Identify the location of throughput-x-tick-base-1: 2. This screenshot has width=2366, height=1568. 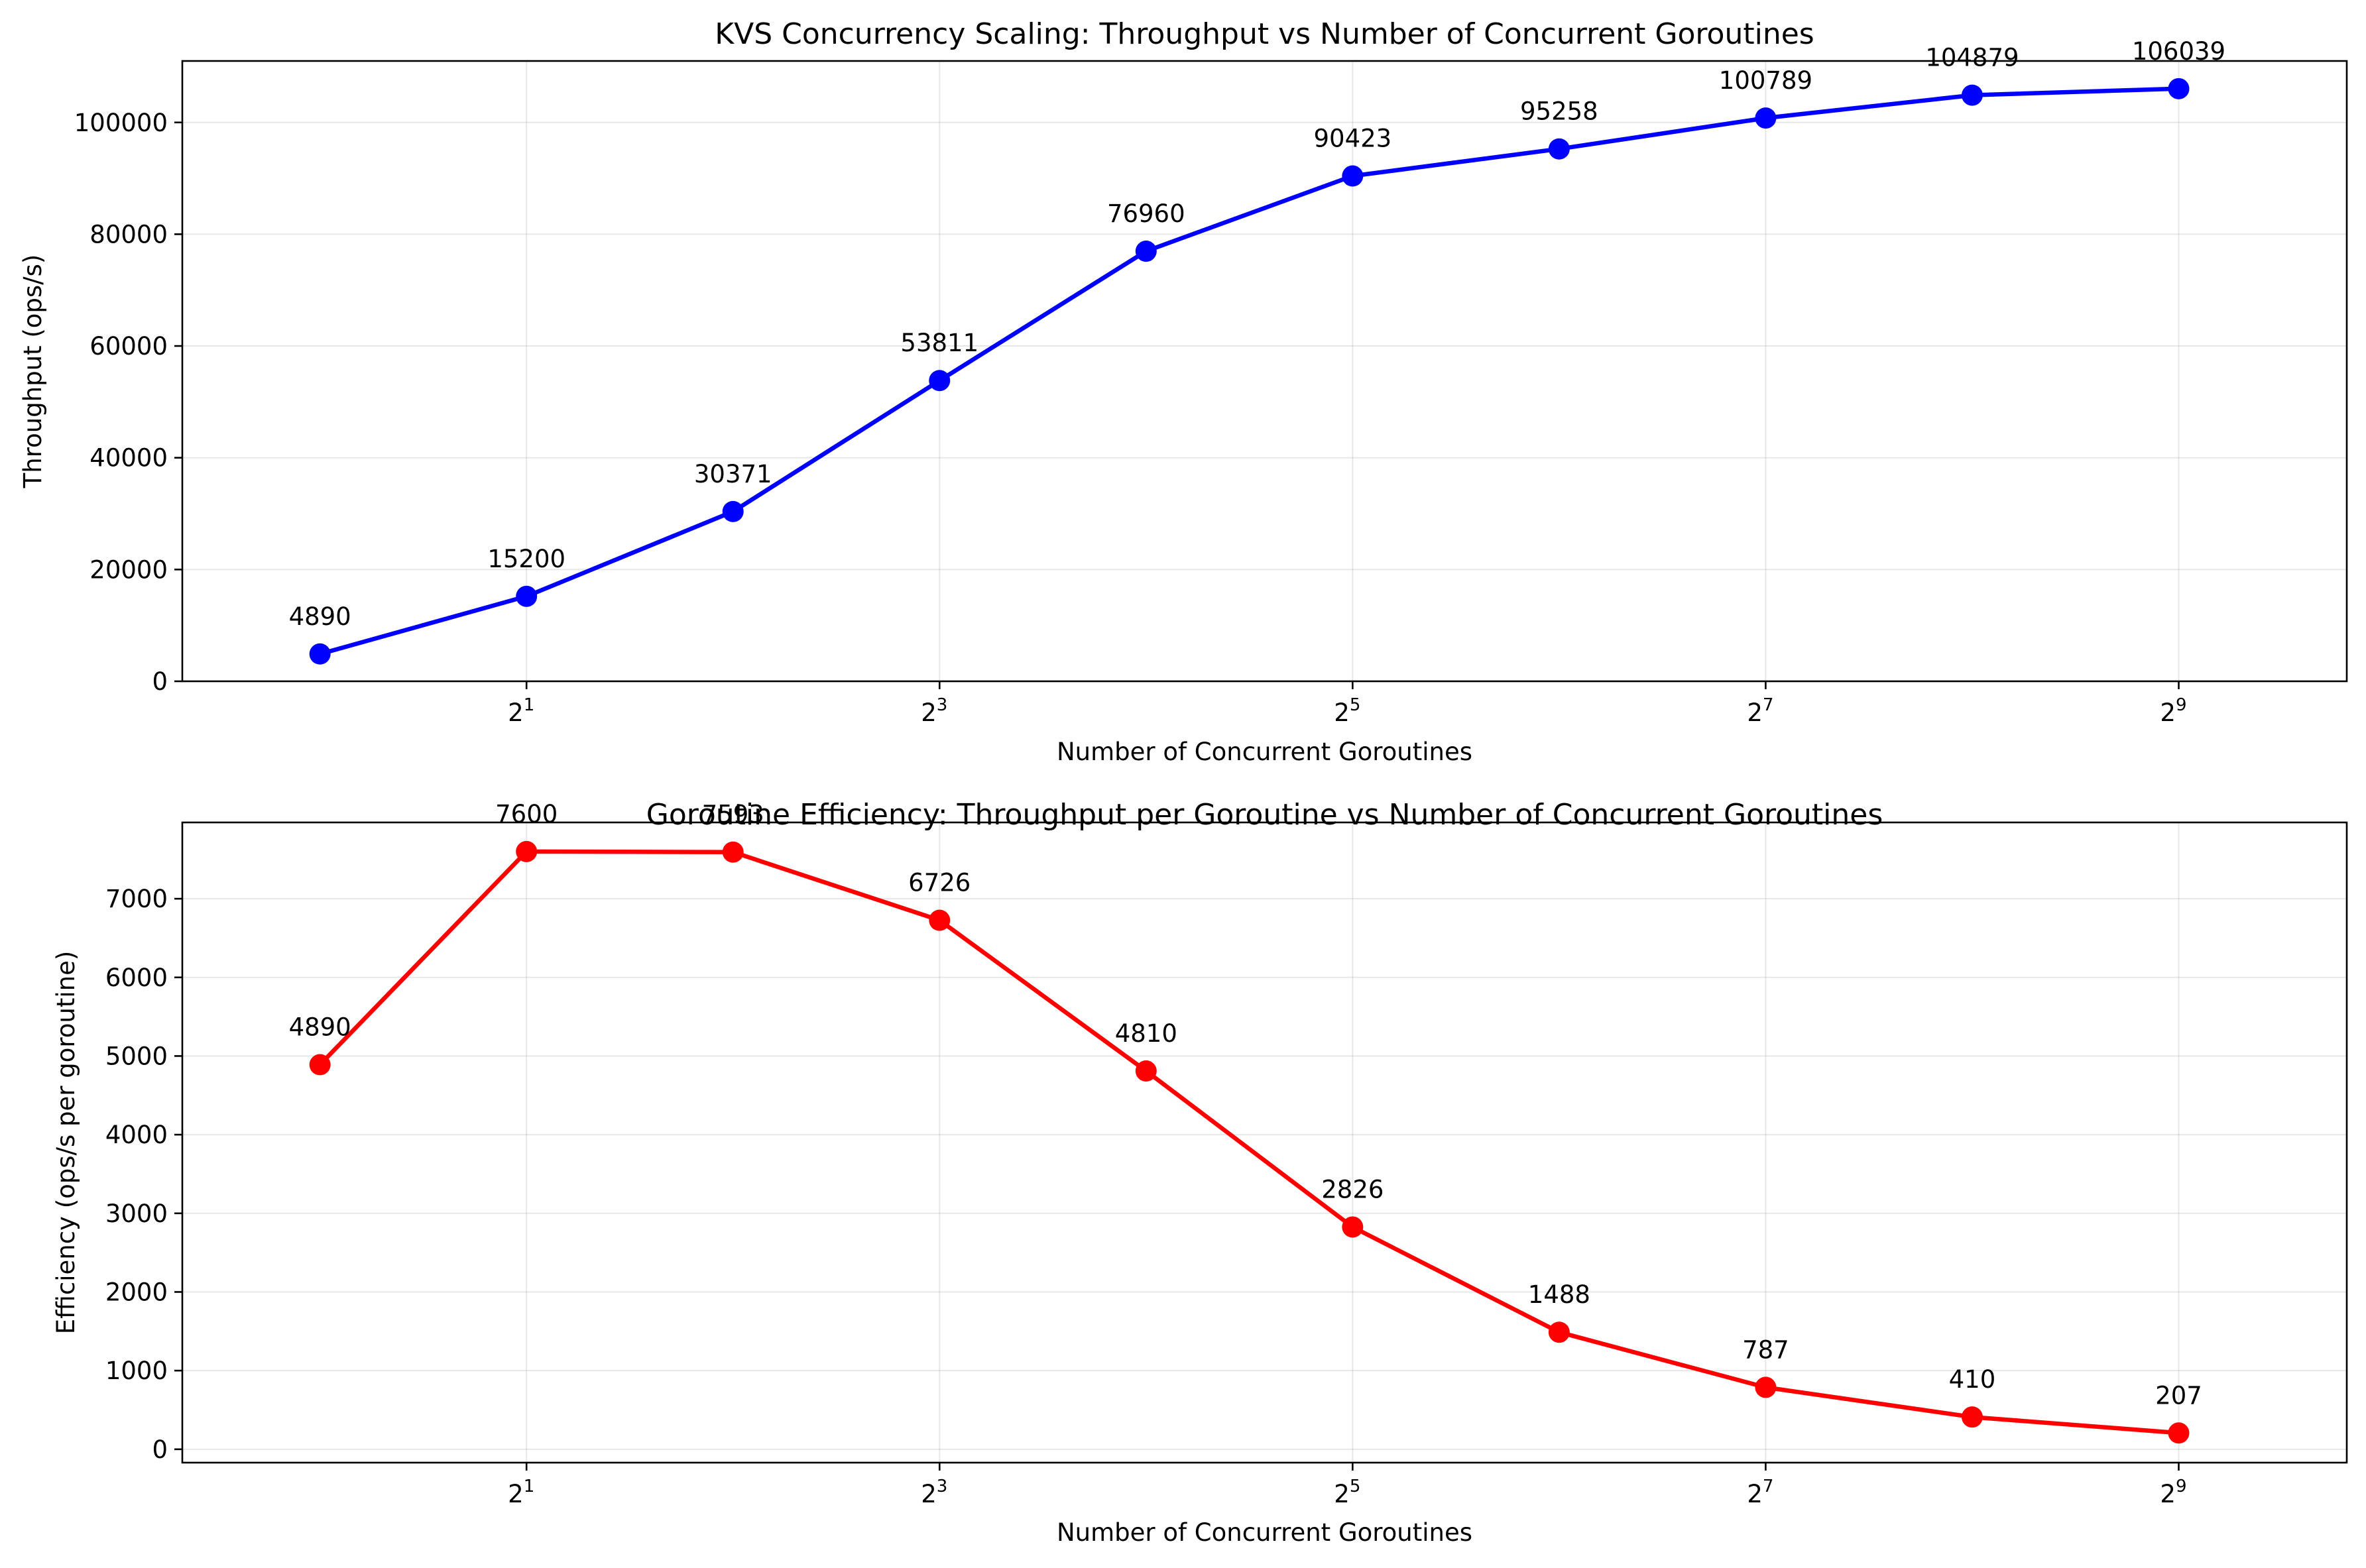
(929, 713).